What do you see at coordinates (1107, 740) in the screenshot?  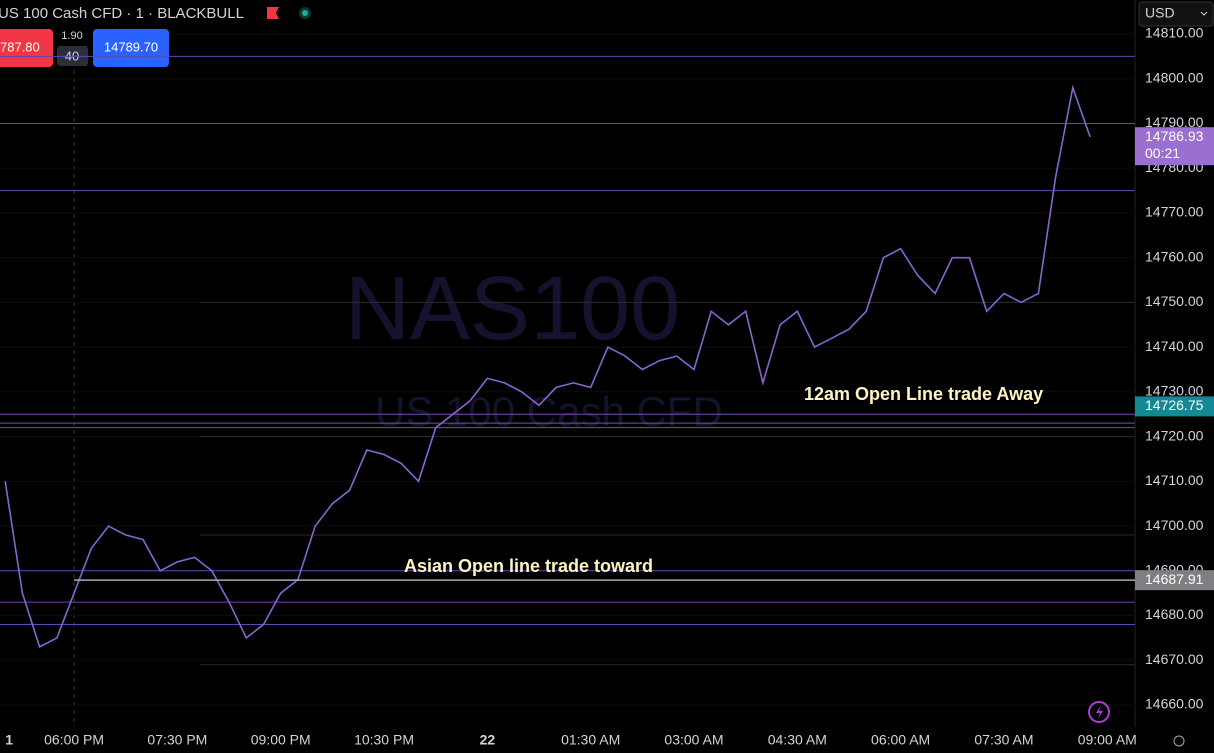 I see `x-tick-label: 09:00 AM` at bounding box center [1107, 740].